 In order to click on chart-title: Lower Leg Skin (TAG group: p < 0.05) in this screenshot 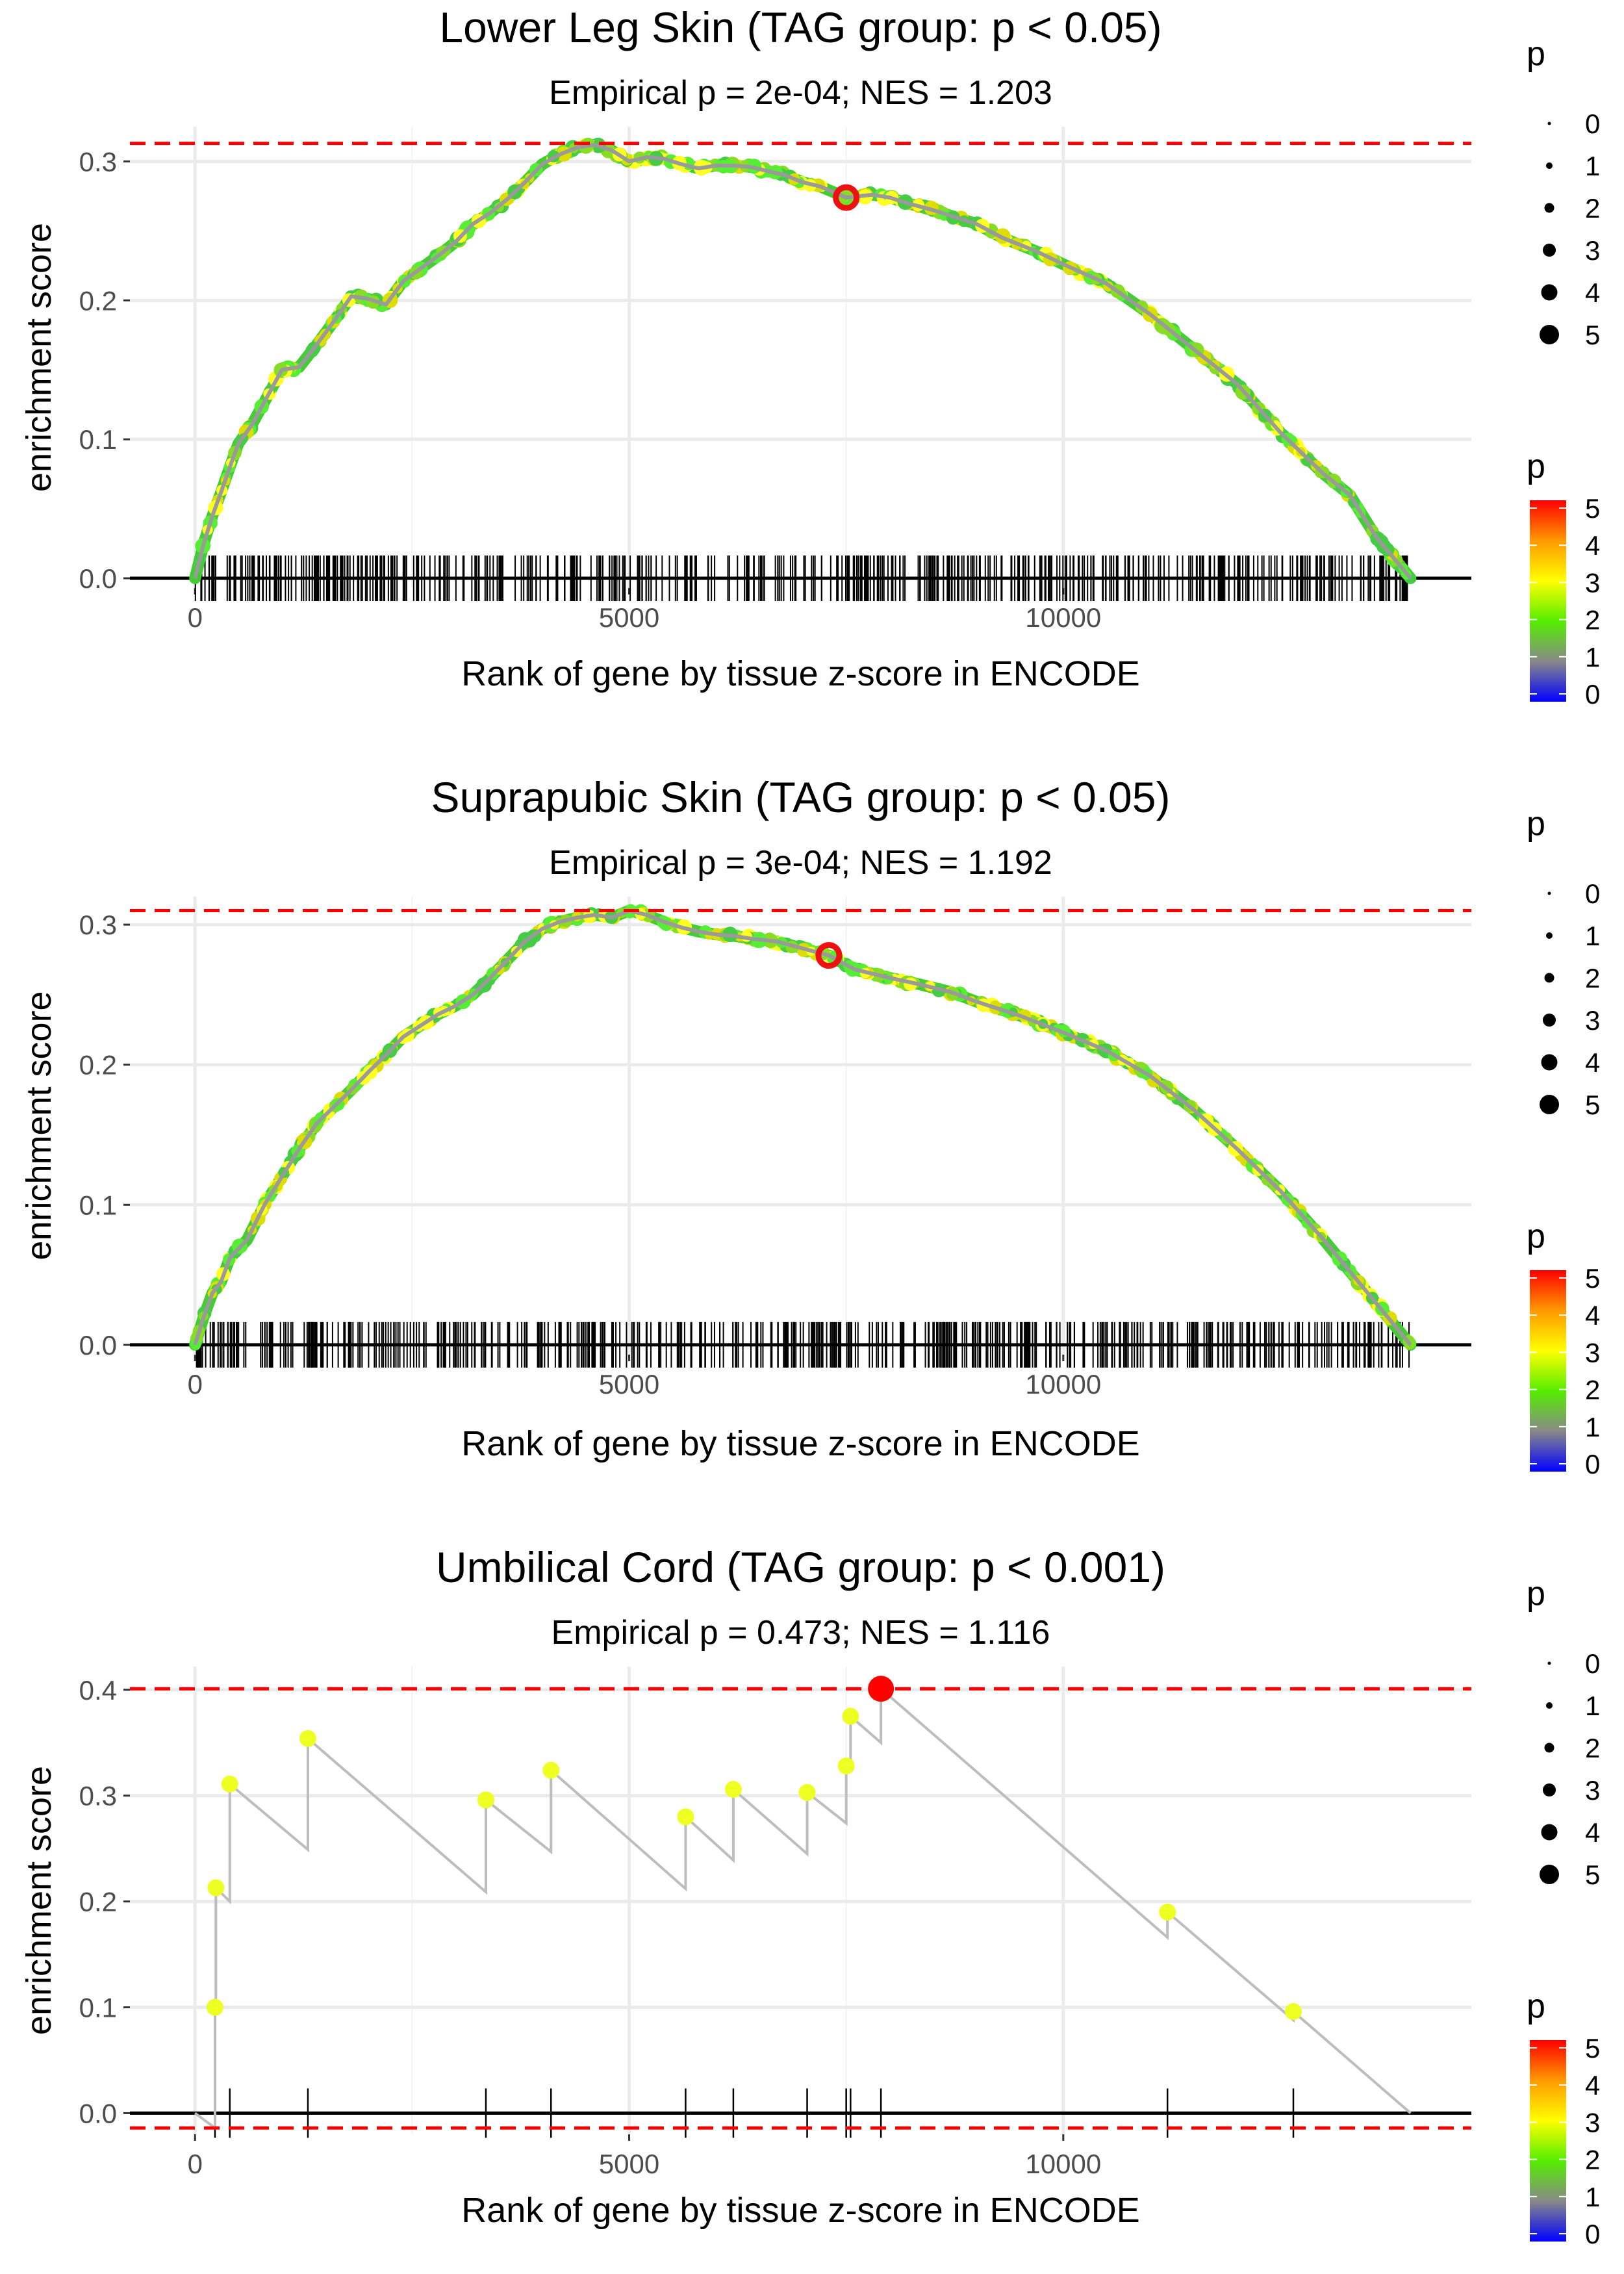, I will do `click(800, 27)`.